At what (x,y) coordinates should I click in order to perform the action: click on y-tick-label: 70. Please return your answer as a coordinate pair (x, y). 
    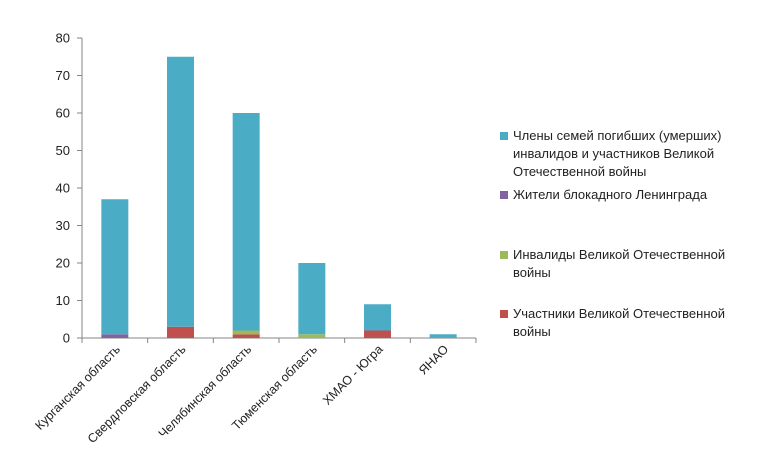
    Looking at the image, I should click on (63, 75).